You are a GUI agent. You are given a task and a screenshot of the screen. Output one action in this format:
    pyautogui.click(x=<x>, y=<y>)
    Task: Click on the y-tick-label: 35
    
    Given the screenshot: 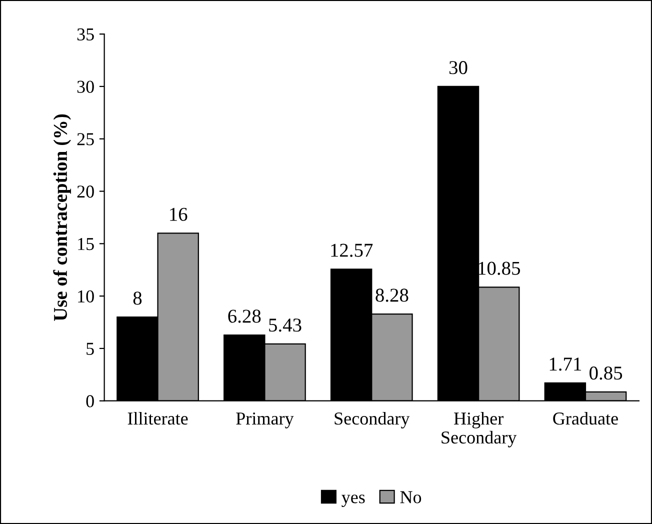 What is the action you would take?
    pyautogui.click(x=85, y=34)
    